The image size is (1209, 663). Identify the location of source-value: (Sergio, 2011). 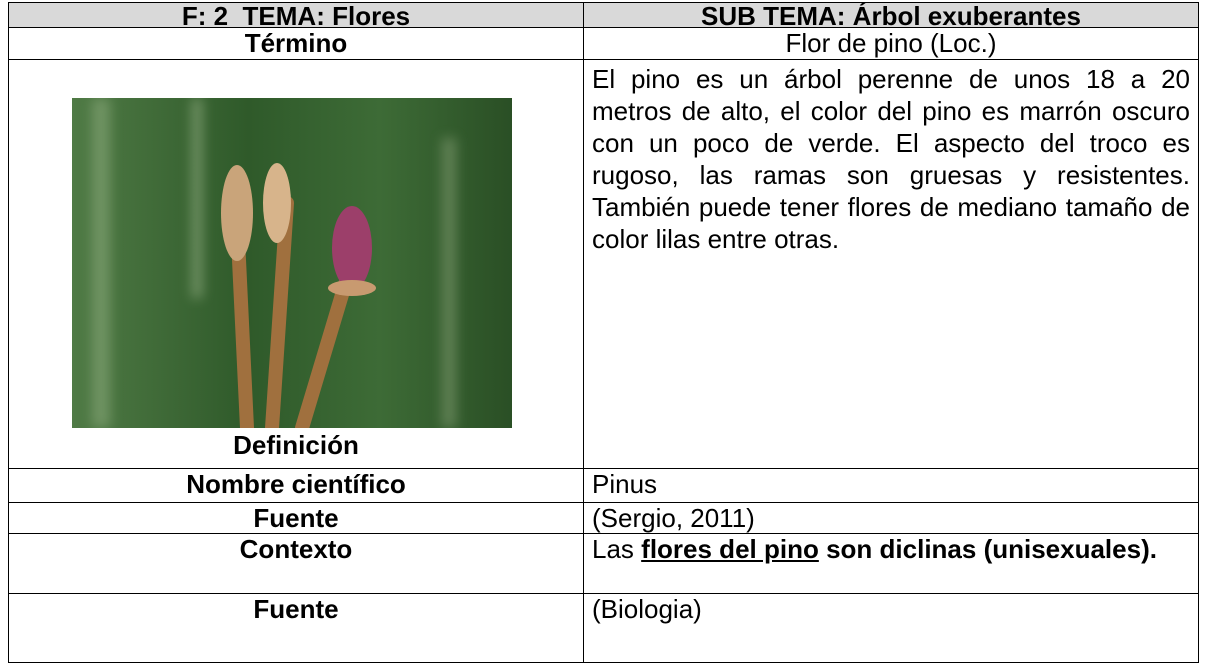
(891, 518).